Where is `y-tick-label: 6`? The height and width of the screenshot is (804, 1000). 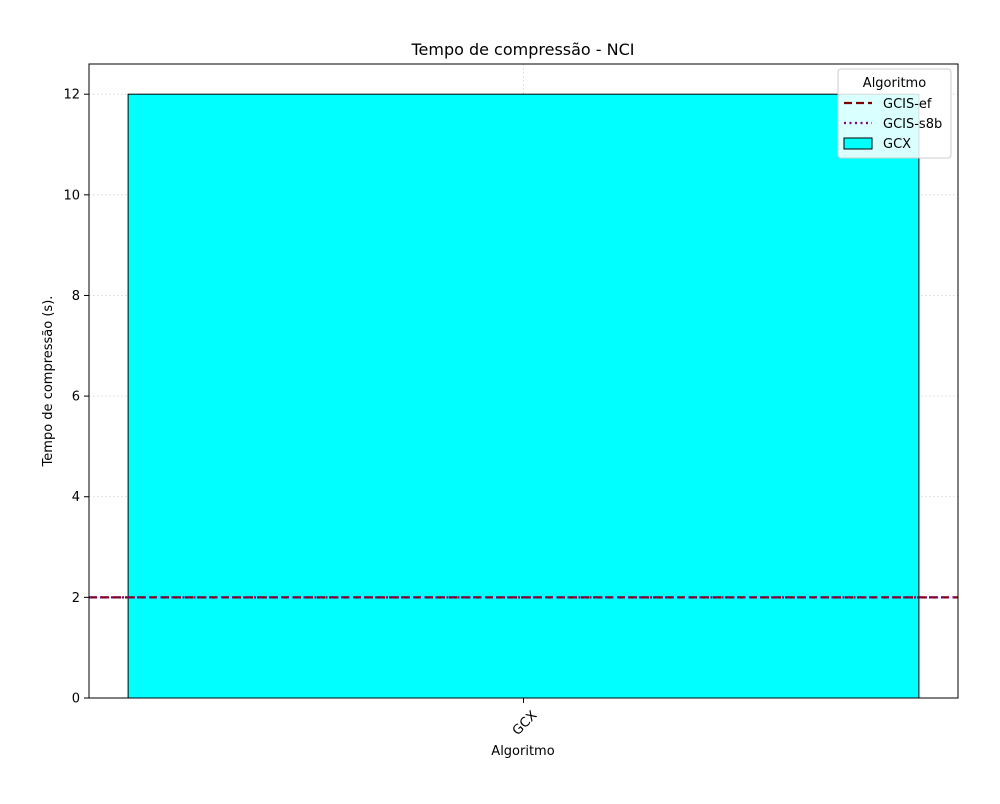 y-tick-label: 6 is located at coordinates (76, 397).